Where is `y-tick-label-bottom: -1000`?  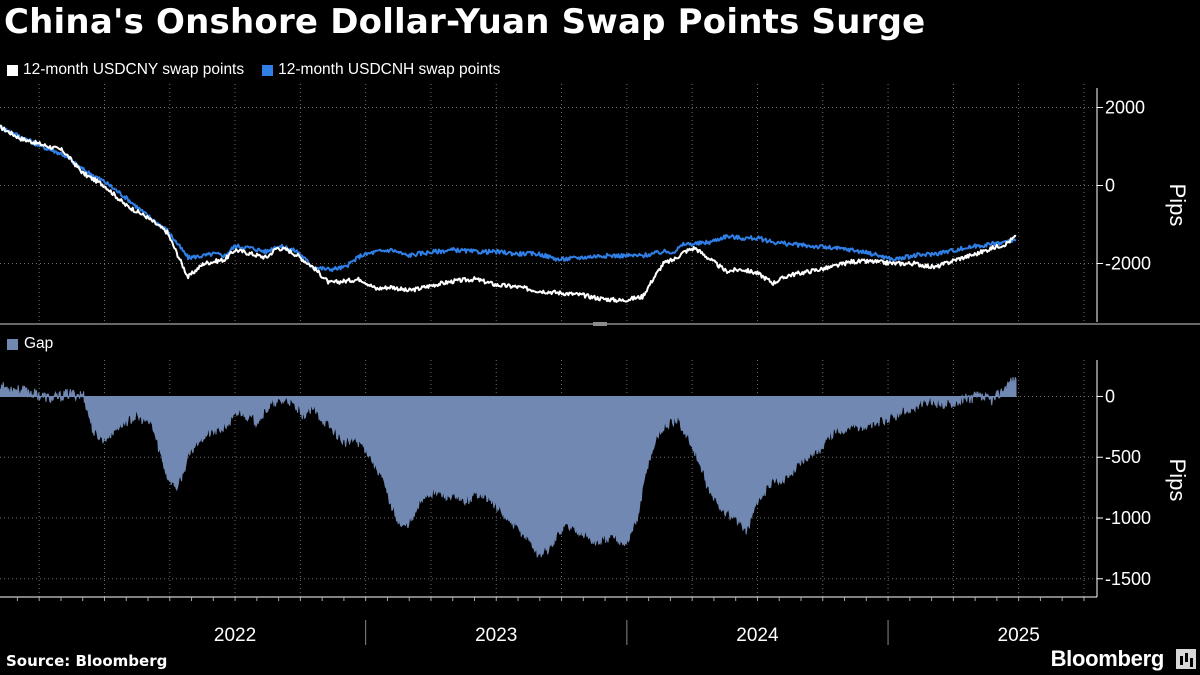 y-tick-label-bottom: -1000 is located at coordinates (1128, 518).